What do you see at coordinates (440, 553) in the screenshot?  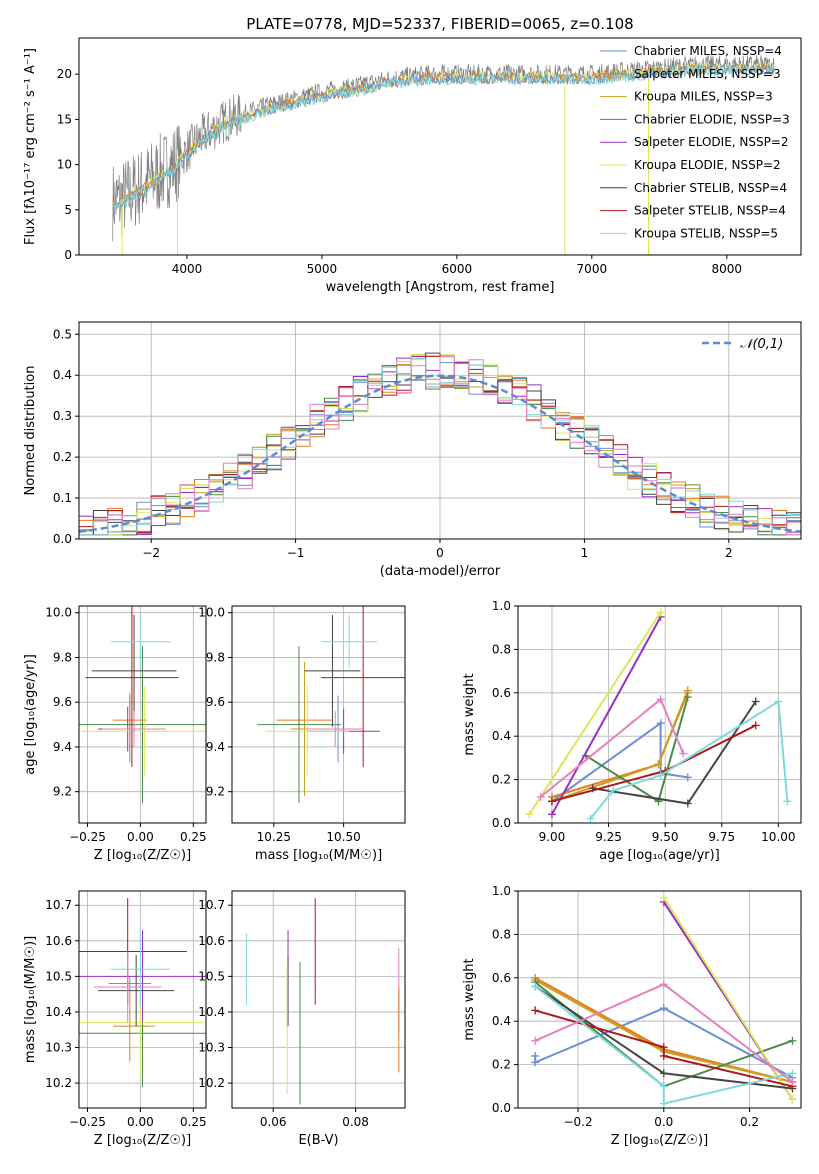 I see `x-tick-label: 0` at bounding box center [440, 553].